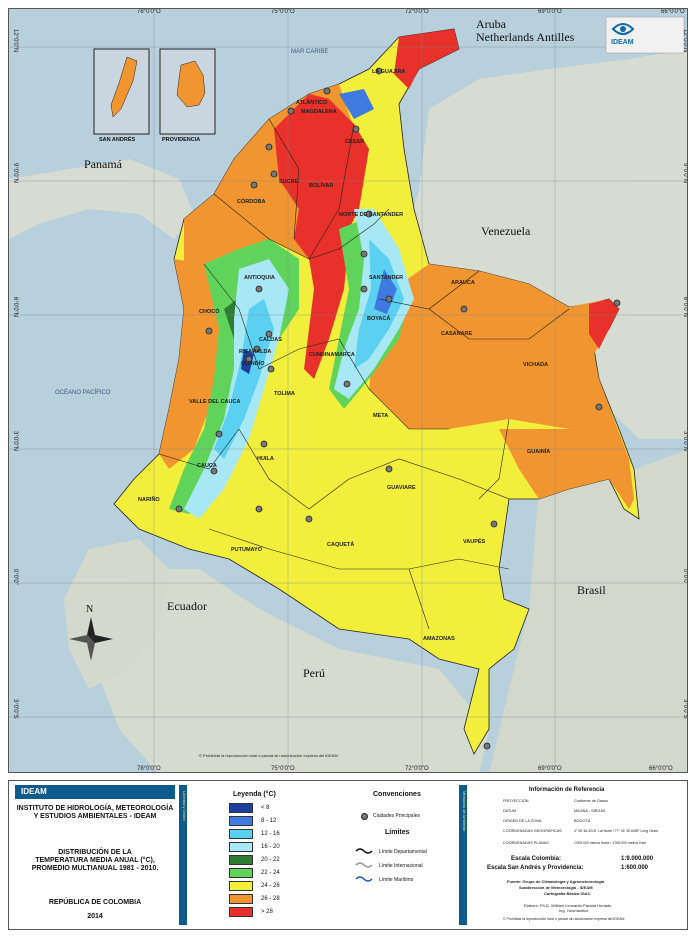 The height and width of the screenshot is (937, 696). I want to click on limits-title: Límites, so click(397, 832).